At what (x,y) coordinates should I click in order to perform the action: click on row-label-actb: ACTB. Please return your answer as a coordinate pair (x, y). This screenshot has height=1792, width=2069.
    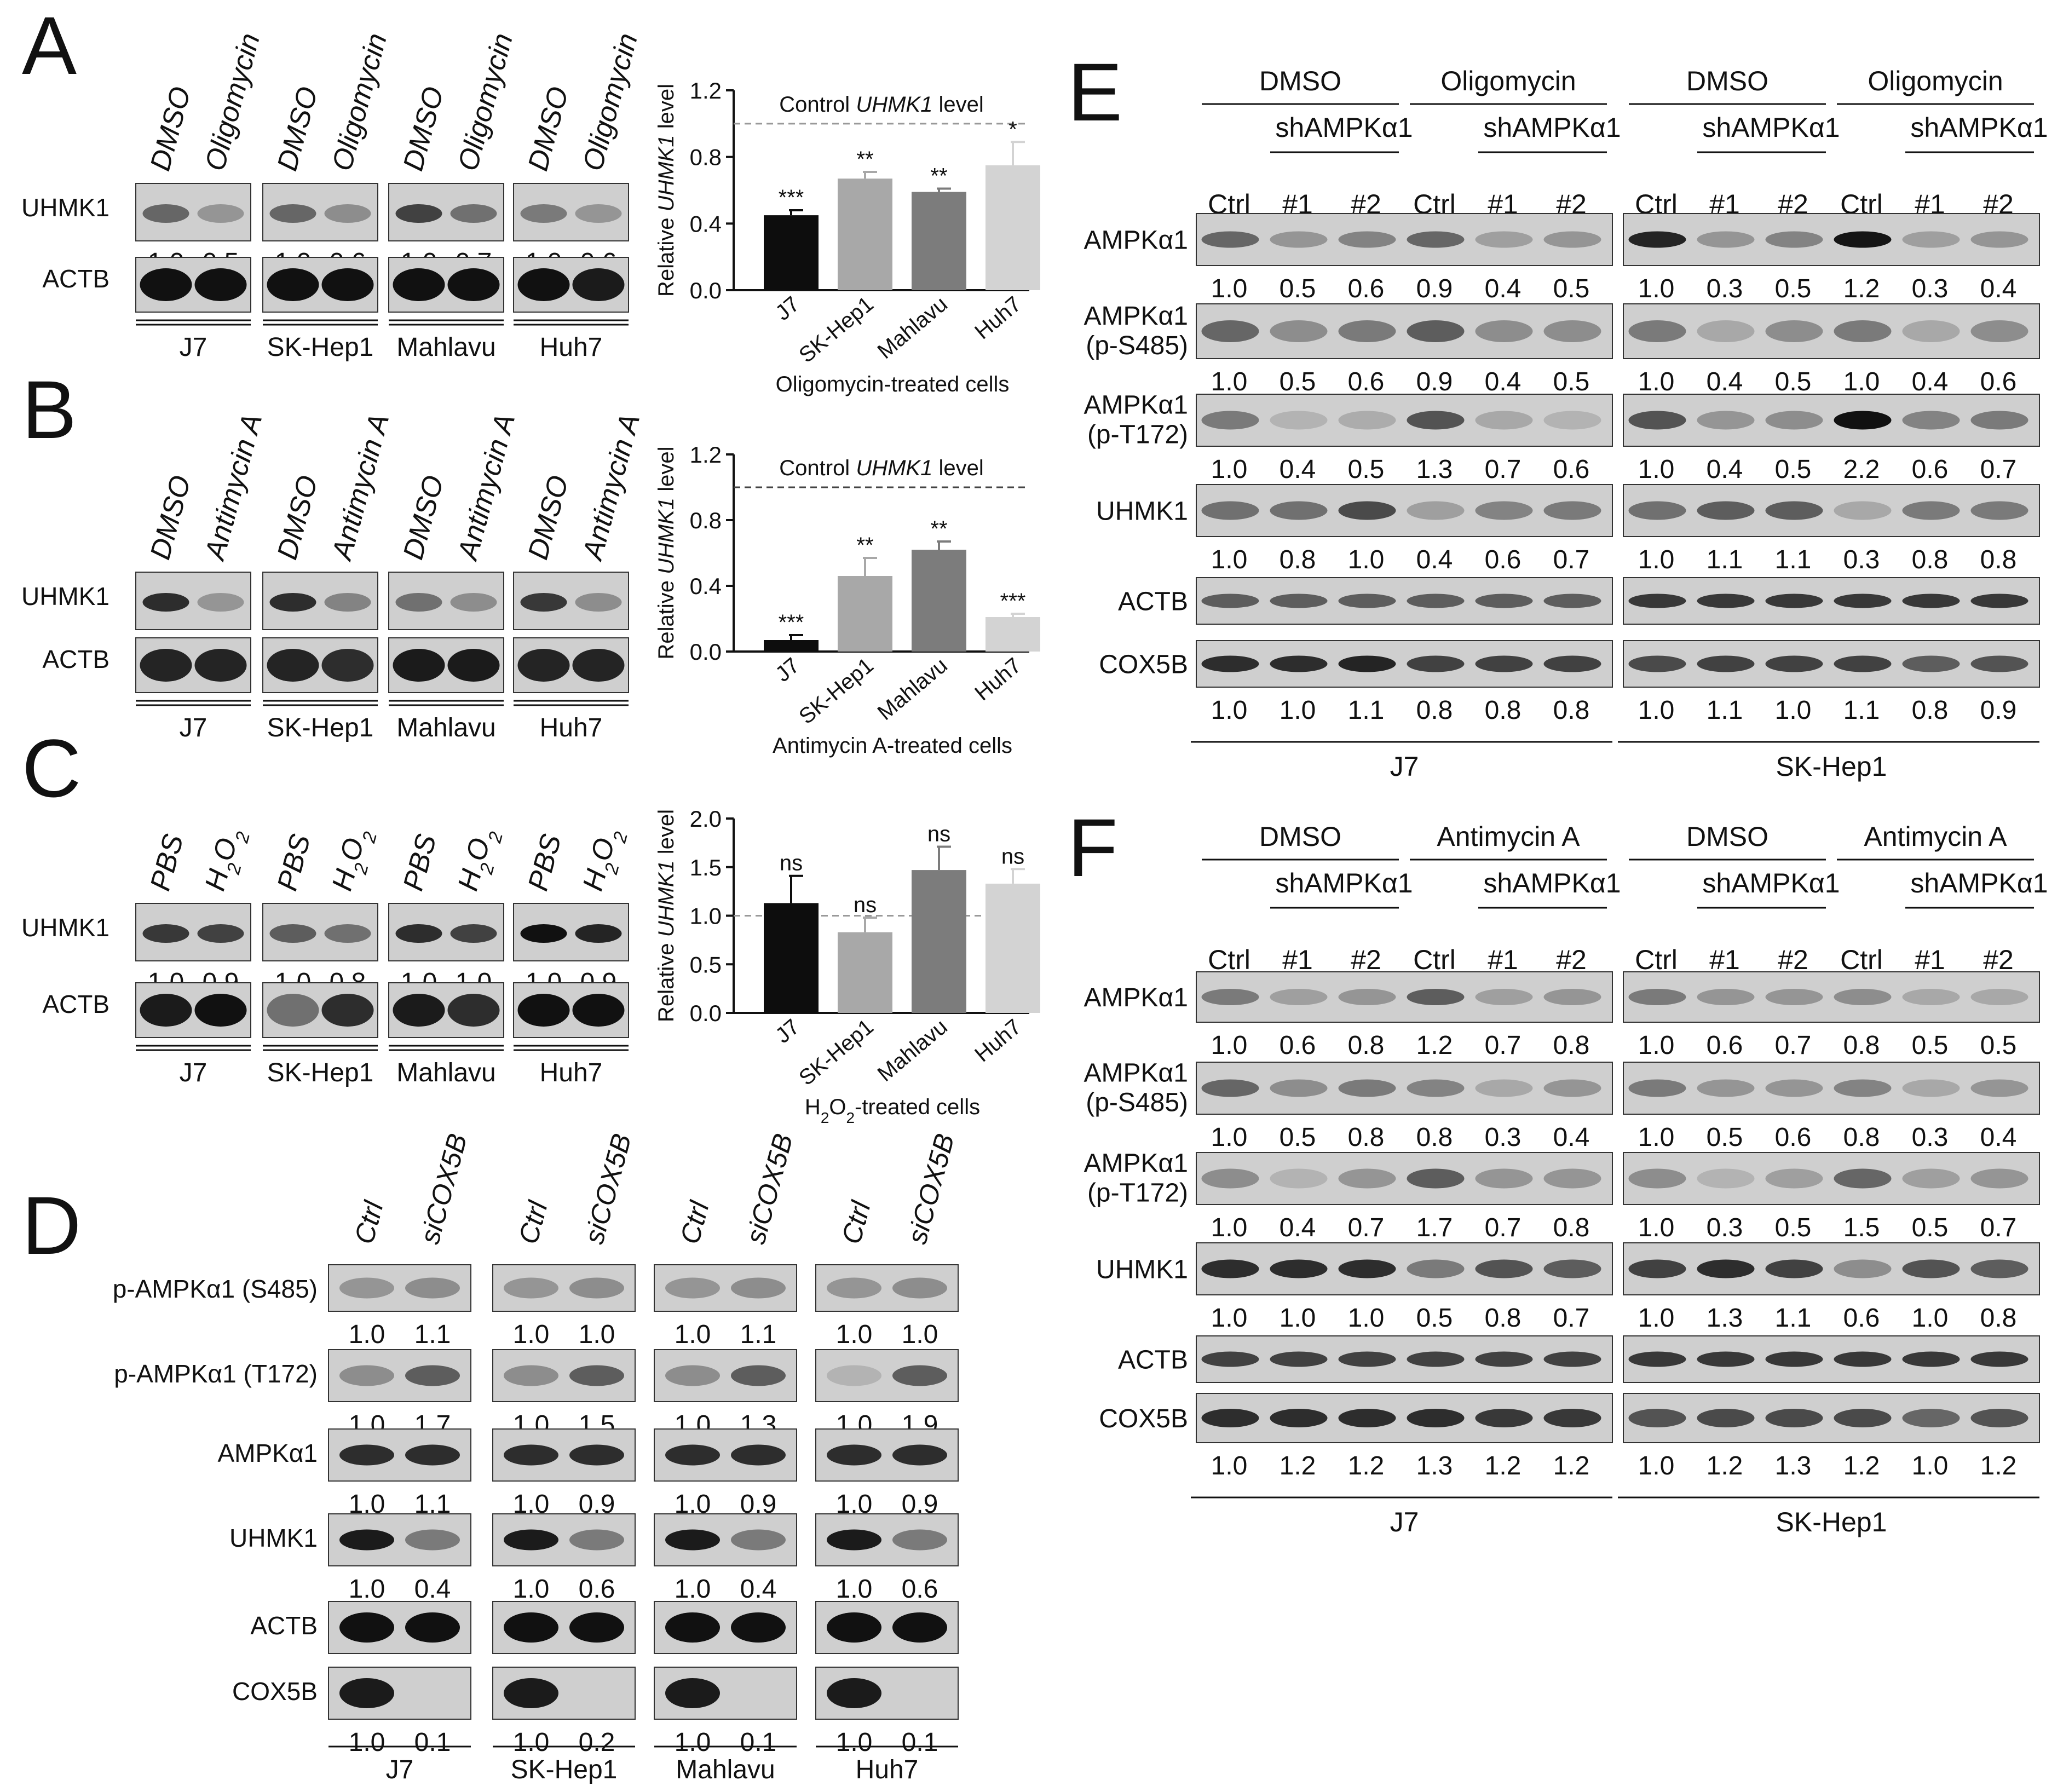
    Looking at the image, I should click on (75, 659).